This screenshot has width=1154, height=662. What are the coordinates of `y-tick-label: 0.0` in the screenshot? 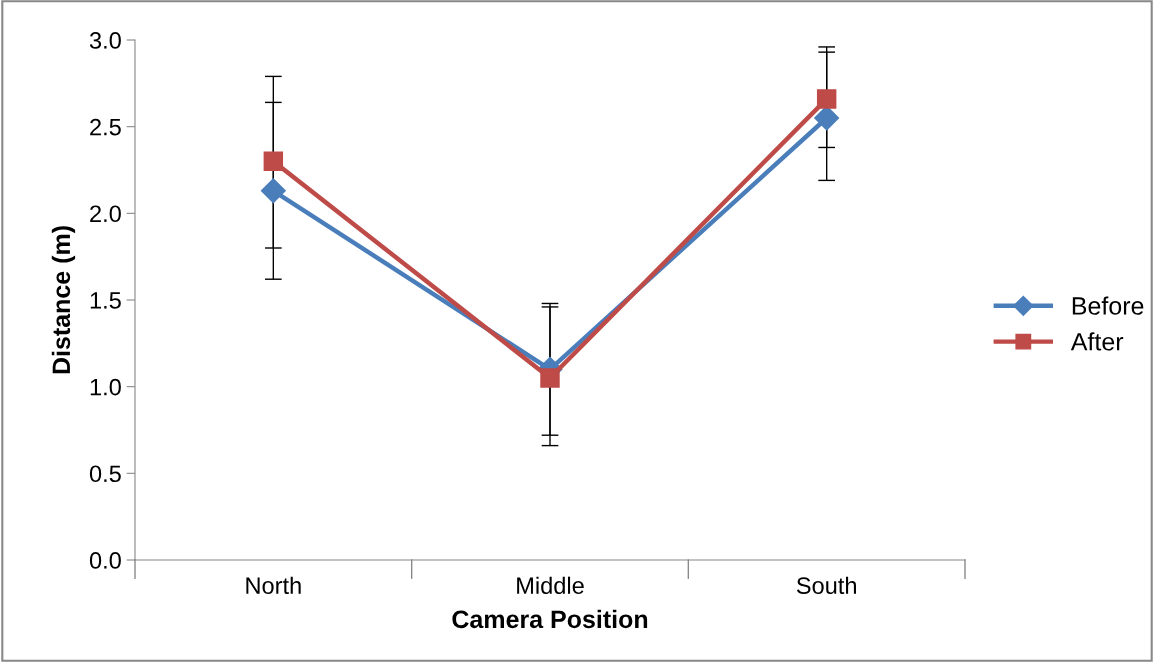 It's located at (105, 560).